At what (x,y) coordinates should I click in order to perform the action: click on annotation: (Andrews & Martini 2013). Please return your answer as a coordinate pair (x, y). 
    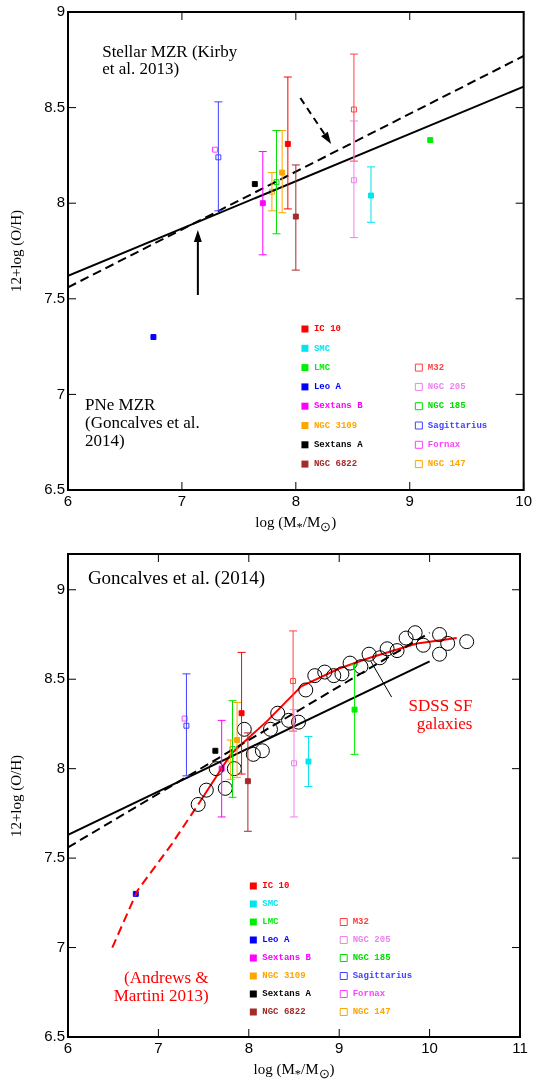
    Looking at the image, I should click on (160, 986).